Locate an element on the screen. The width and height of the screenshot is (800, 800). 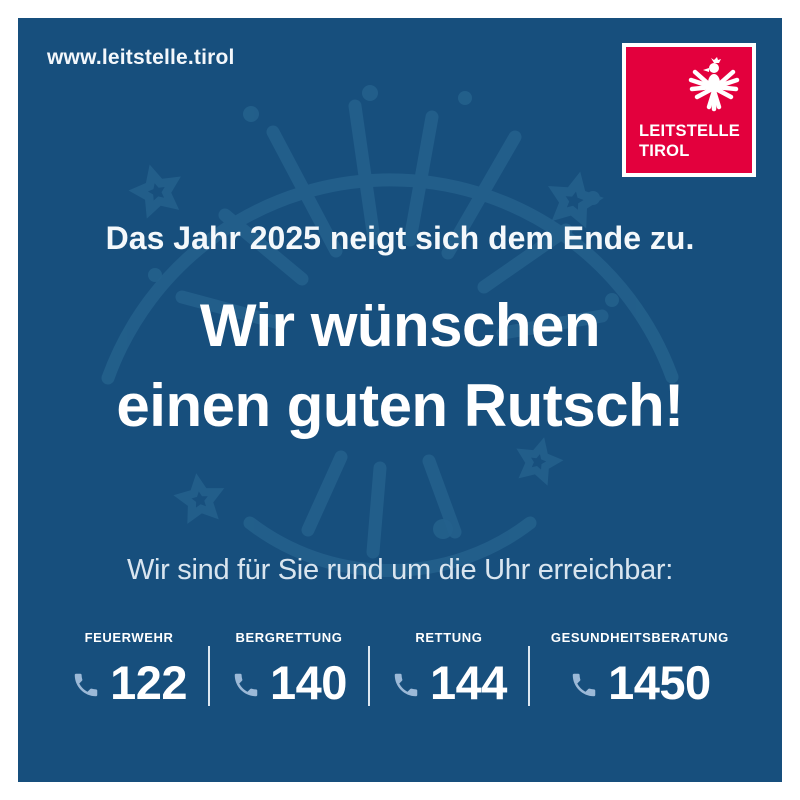
headline-line1: Wir wünschen is located at coordinates (400, 325).